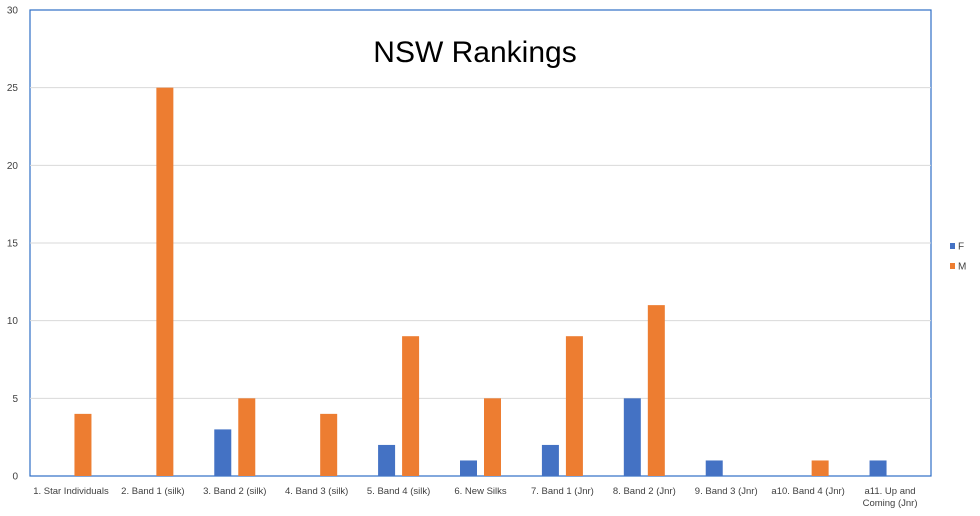 This screenshot has width=980, height=516. What do you see at coordinates (15, 477) in the screenshot?
I see `y-tick-label: 0` at bounding box center [15, 477].